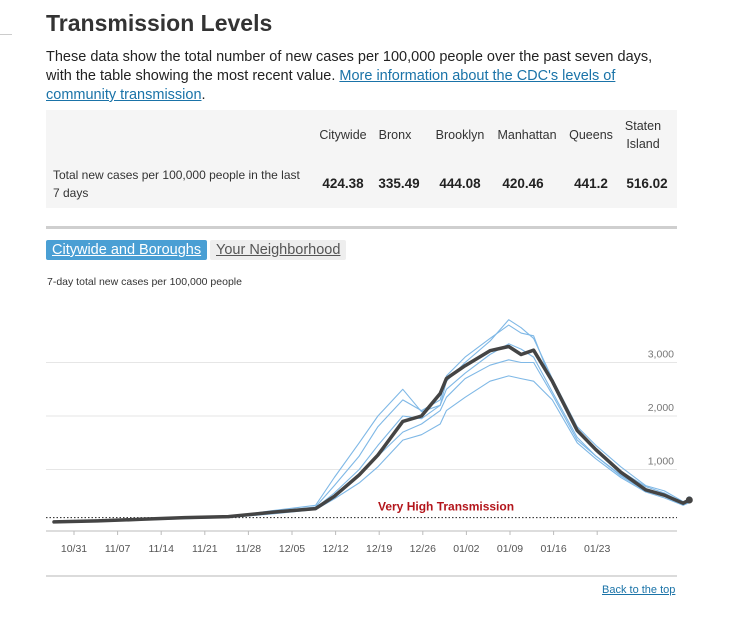 The height and width of the screenshot is (624, 736). Describe the element at coordinates (379, 549) in the screenshot. I see `x-tick-label: 12/19` at that location.